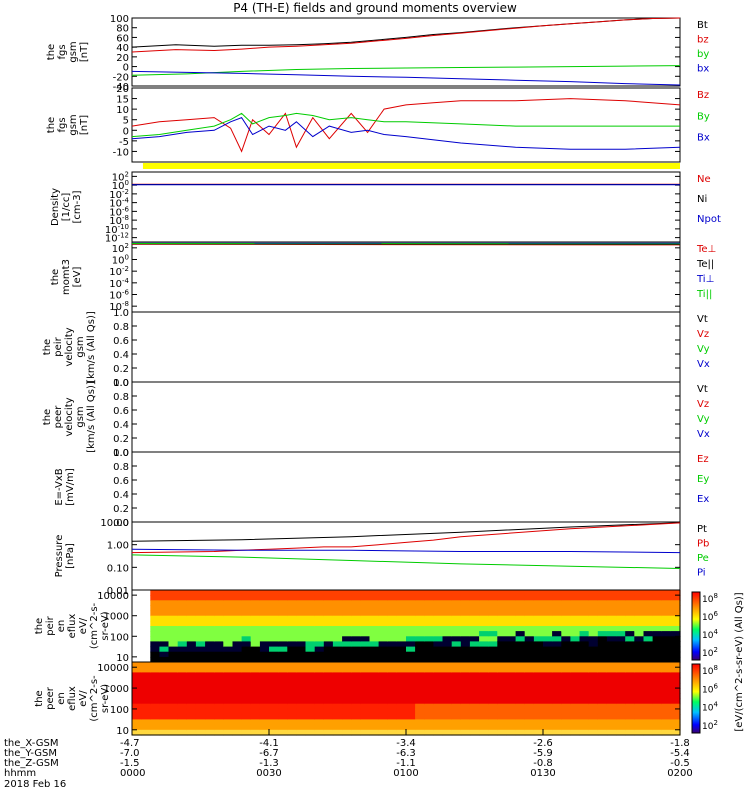 The height and width of the screenshot is (800, 750). What do you see at coordinates (58, 346) in the screenshot?
I see `y-axis-label: peir` at bounding box center [58, 346].